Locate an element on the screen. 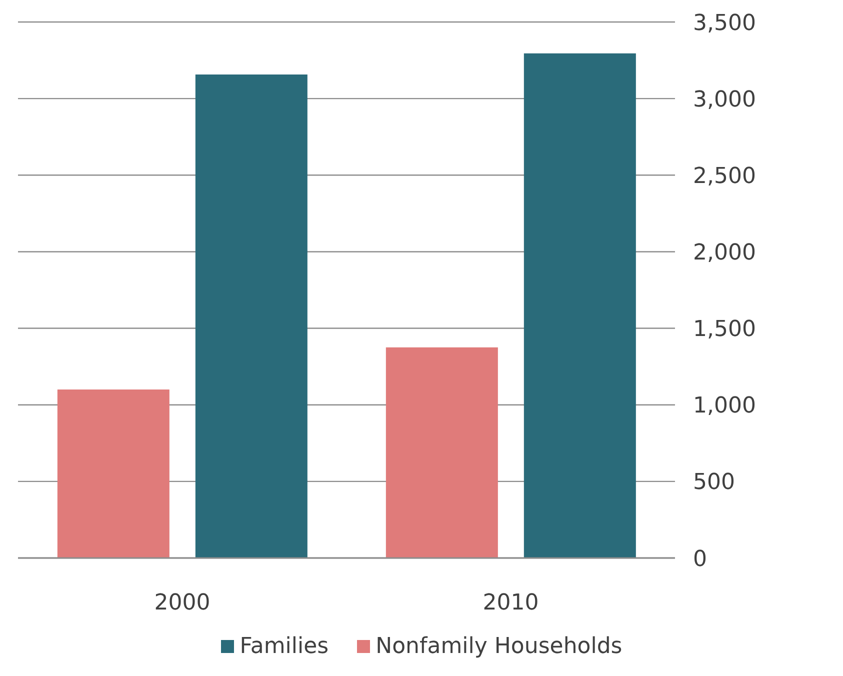  x-tick-label: 2010 is located at coordinates (510, 603).